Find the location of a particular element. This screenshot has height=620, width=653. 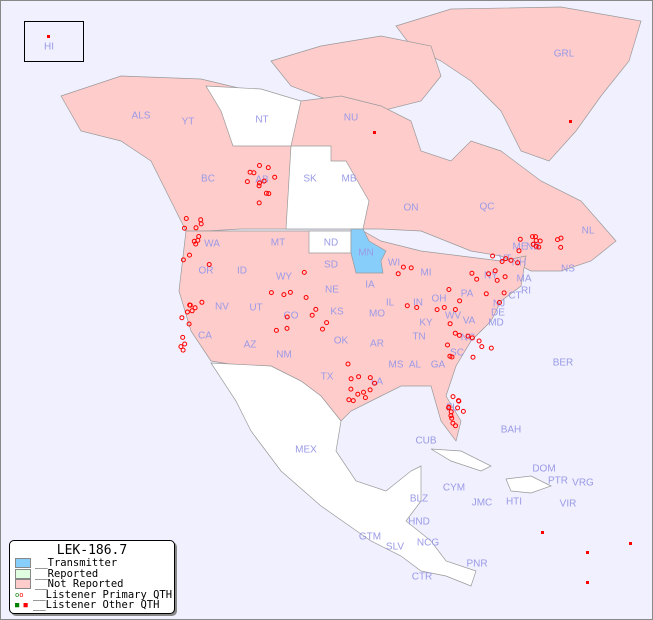

legend-label: __Transmitter is located at coordinates (76, 563).